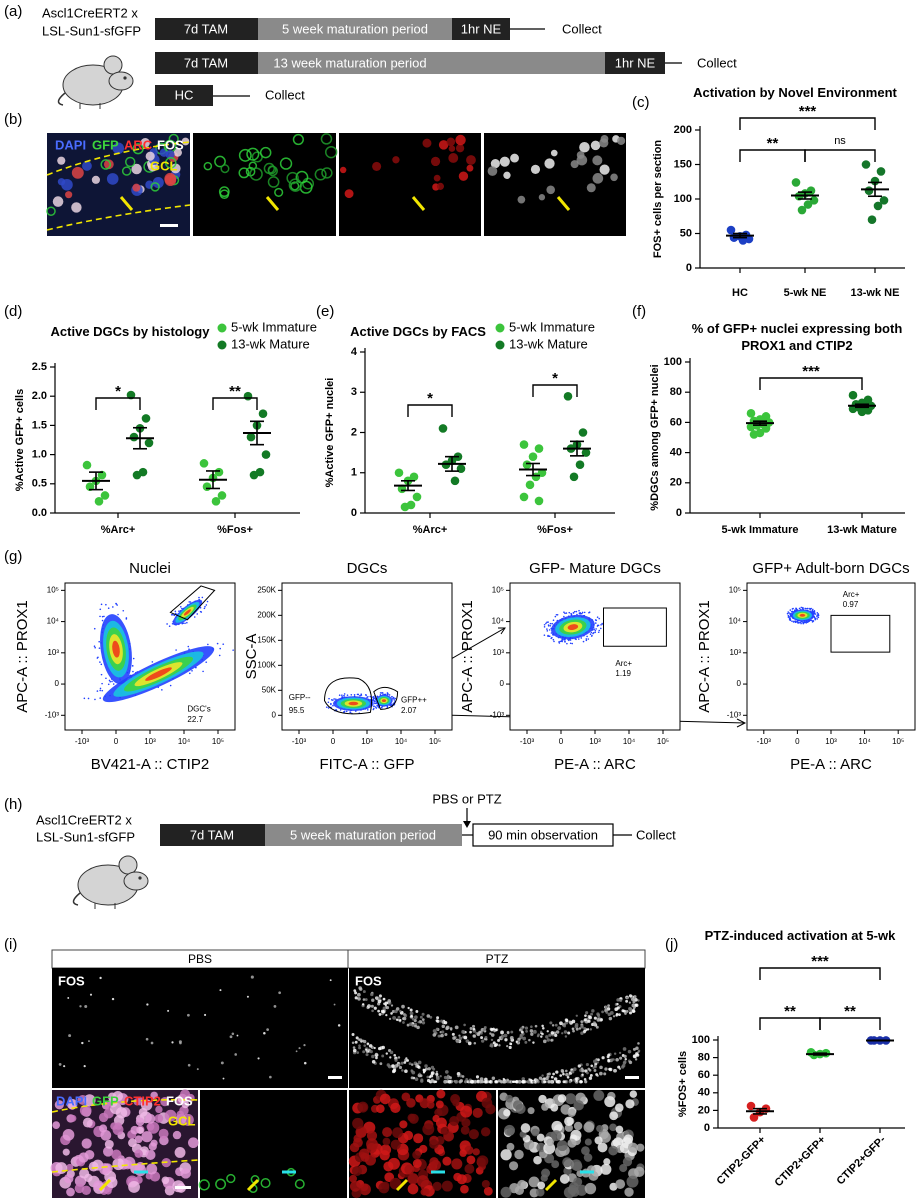 The width and height of the screenshot is (923, 1200). What do you see at coordinates (656, 834) in the screenshot?
I see `timeline-step: Collect` at bounding box center [656, 834].